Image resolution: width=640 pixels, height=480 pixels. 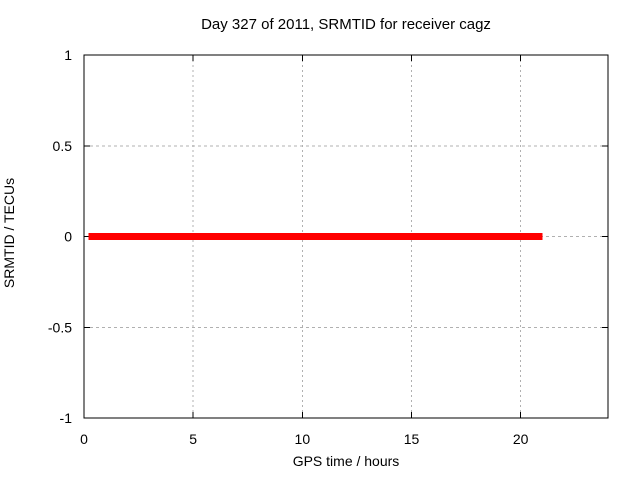 I want to click on x-tick-label: 5, so click(x=193, y=439).